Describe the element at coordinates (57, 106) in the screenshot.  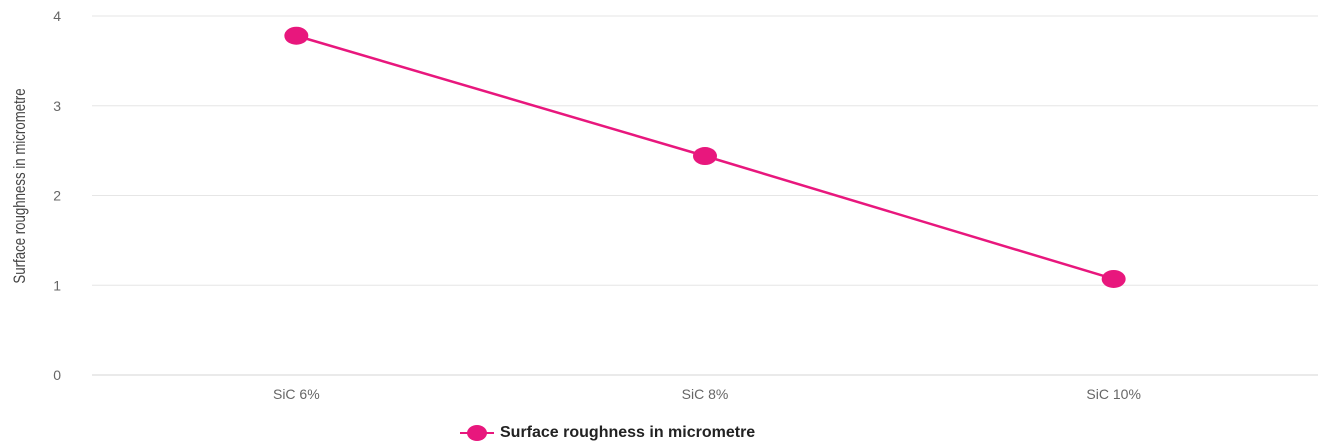
I see `y-tick-label: 3` at that location.